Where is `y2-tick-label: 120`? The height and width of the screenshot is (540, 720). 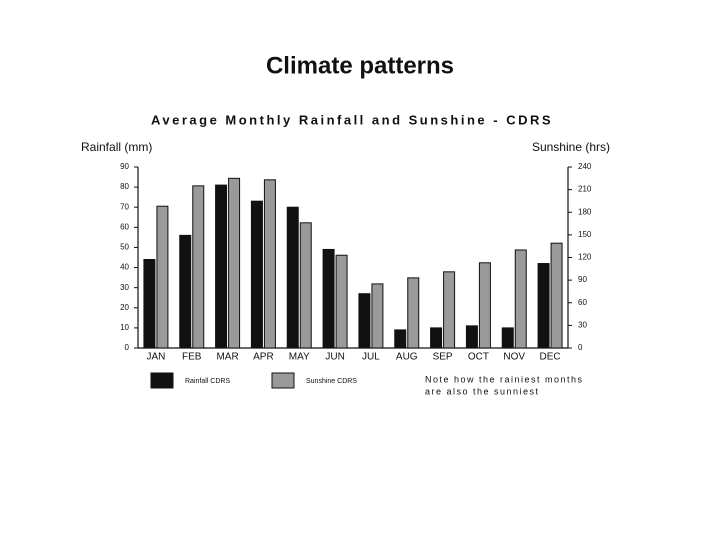
y2-tick-label: 120 is located at coordinates (585, 257).